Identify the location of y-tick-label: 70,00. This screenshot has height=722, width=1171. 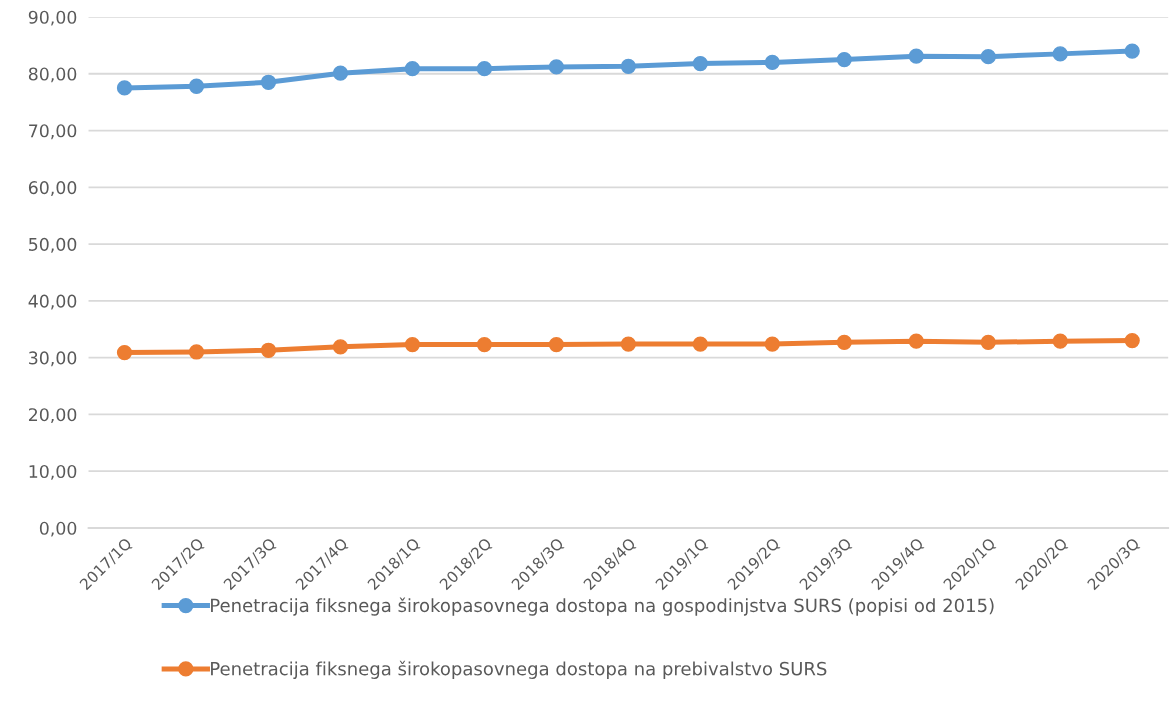
(53, 132).